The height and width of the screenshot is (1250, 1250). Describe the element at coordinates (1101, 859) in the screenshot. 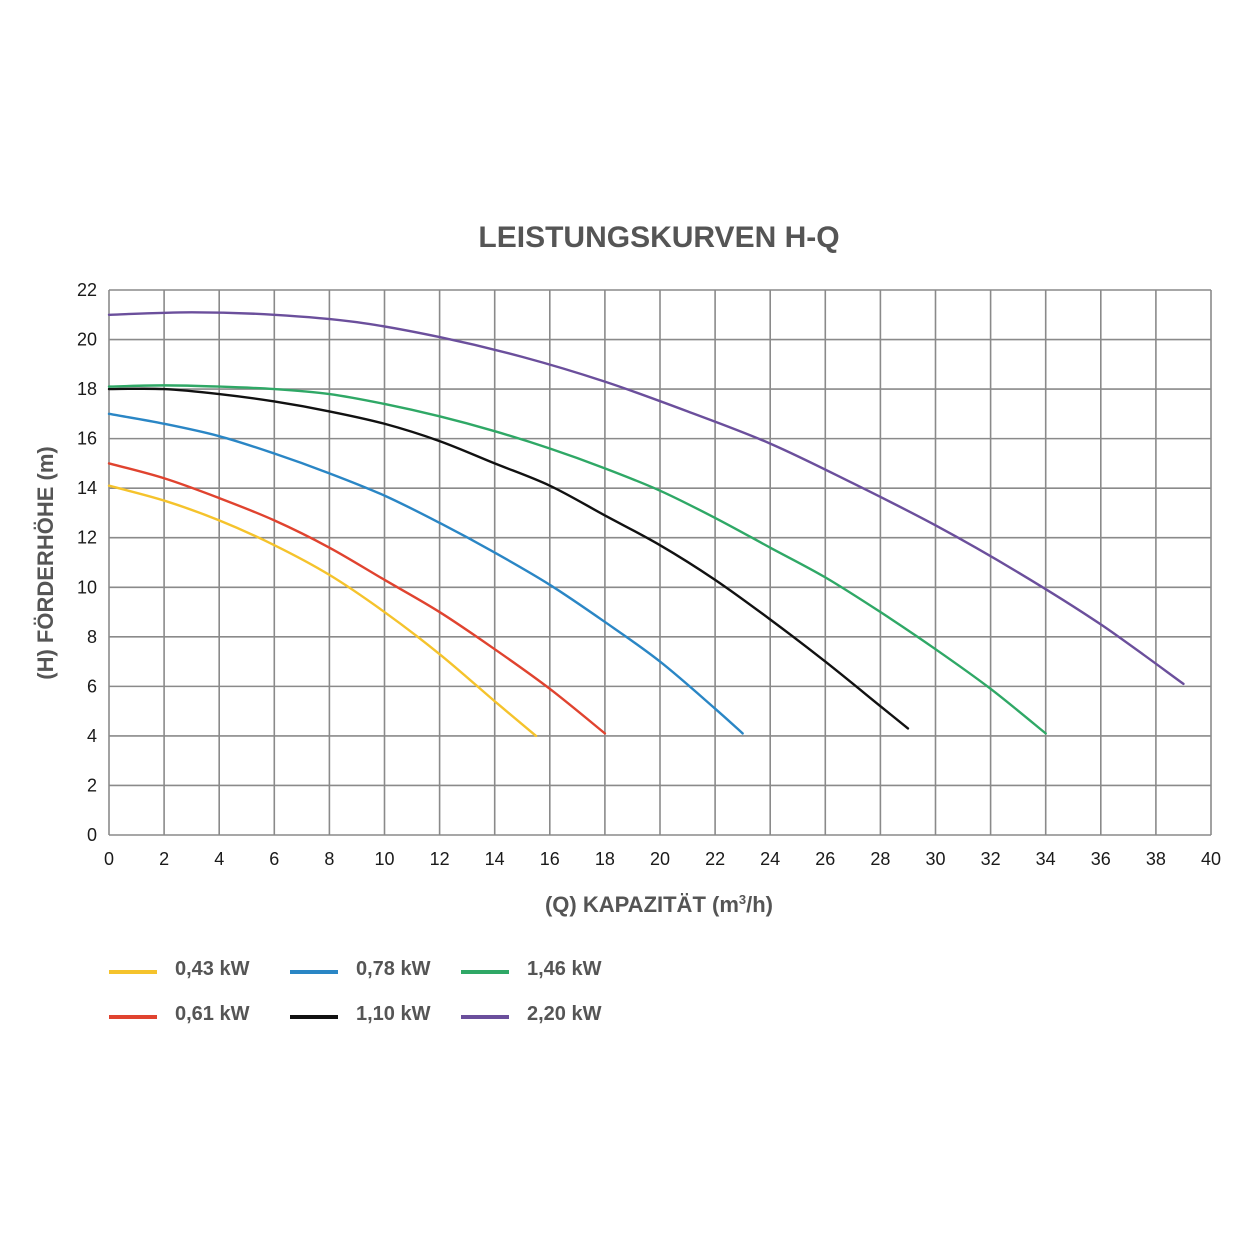

I see `x-tick-label: 36` at that location.